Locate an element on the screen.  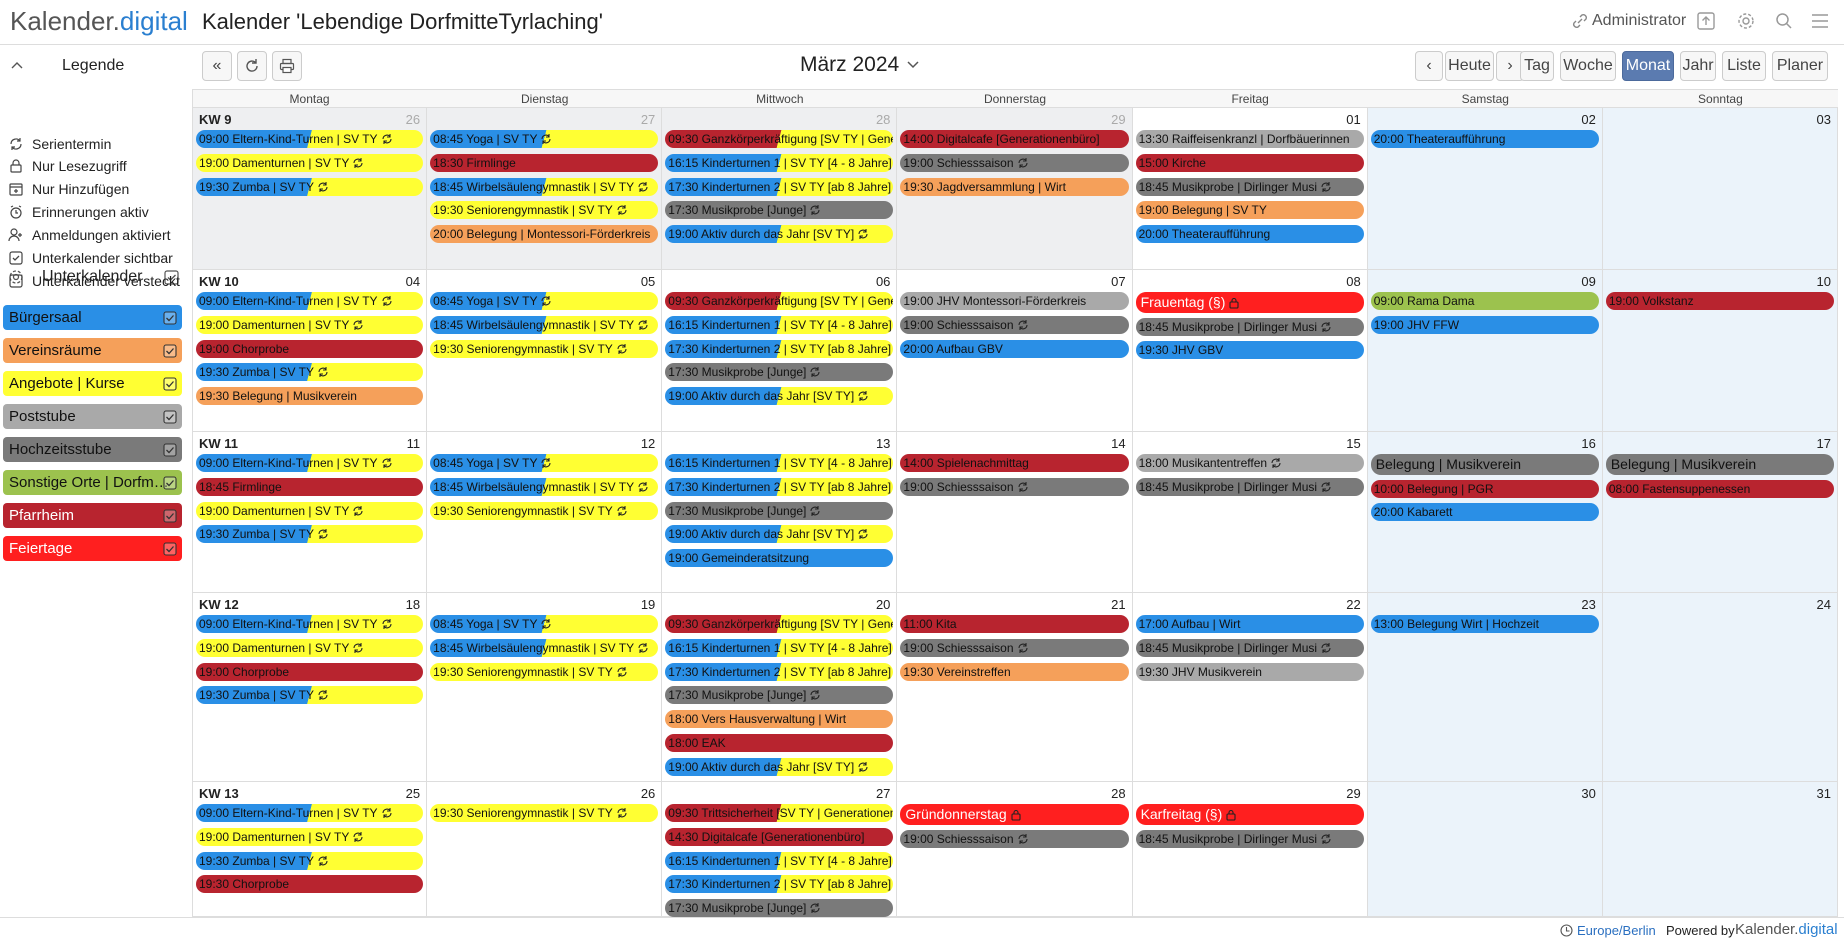
today-button: Heute is located at coordinates (1469, 66).